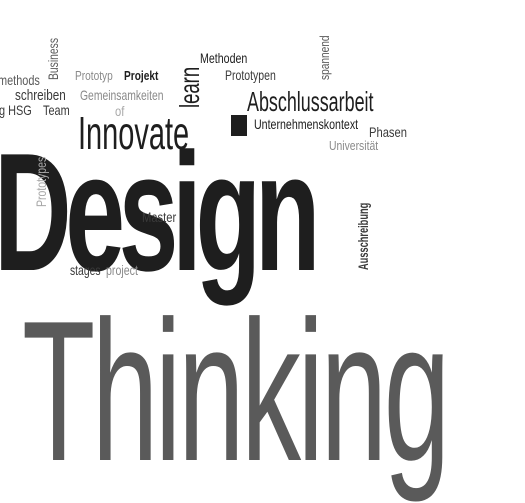  What do you see at coordinates (159, 217) in the screenshot?
I see `word-master: Master` at bounding box center [159, 217].